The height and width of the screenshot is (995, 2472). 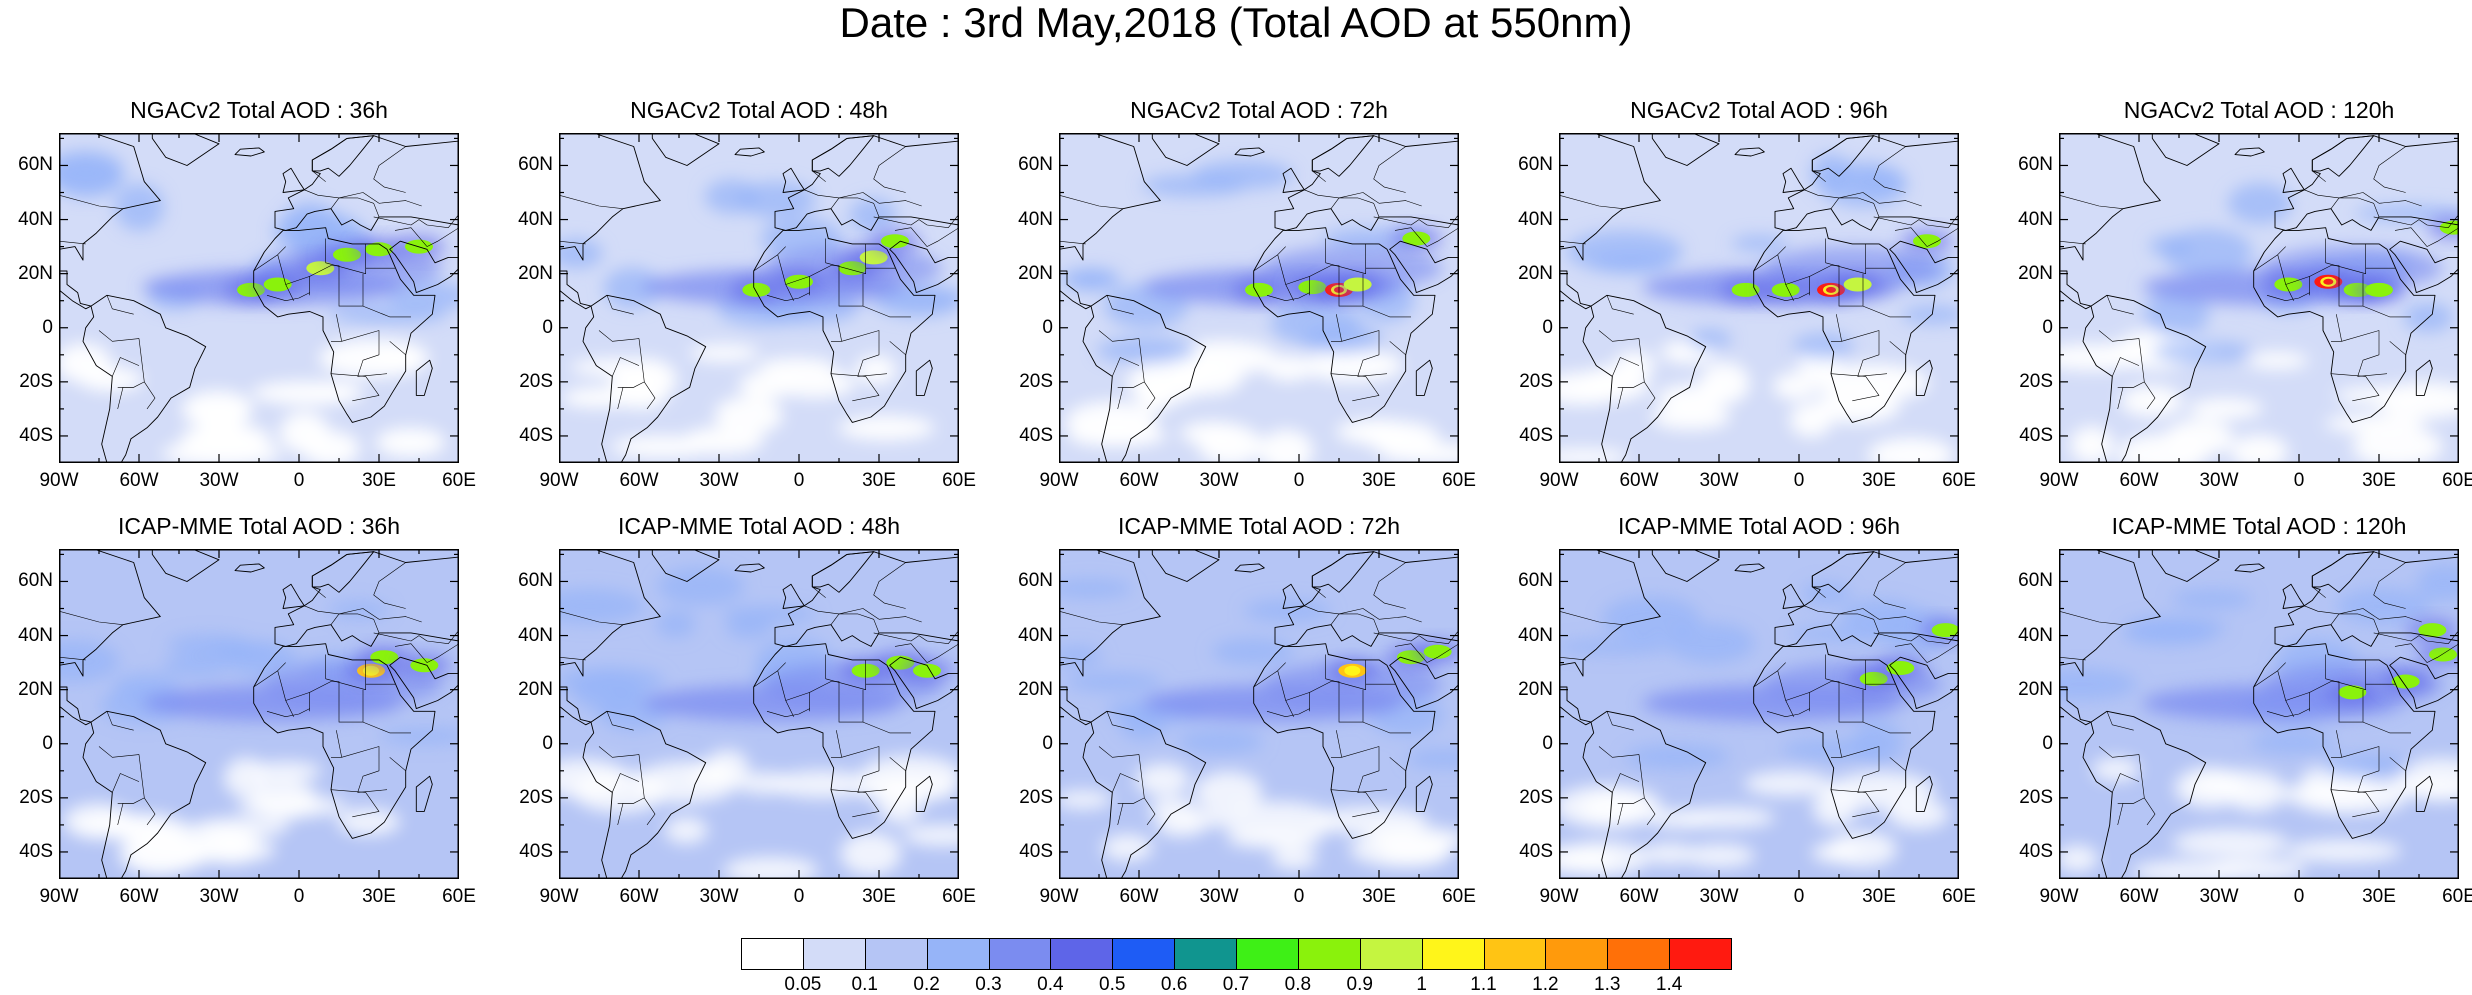 What do you see at coordinates (1359, 984) in the screenshot?
I see `colorbar-label: 0.9` at bounding box center [1359, 984].